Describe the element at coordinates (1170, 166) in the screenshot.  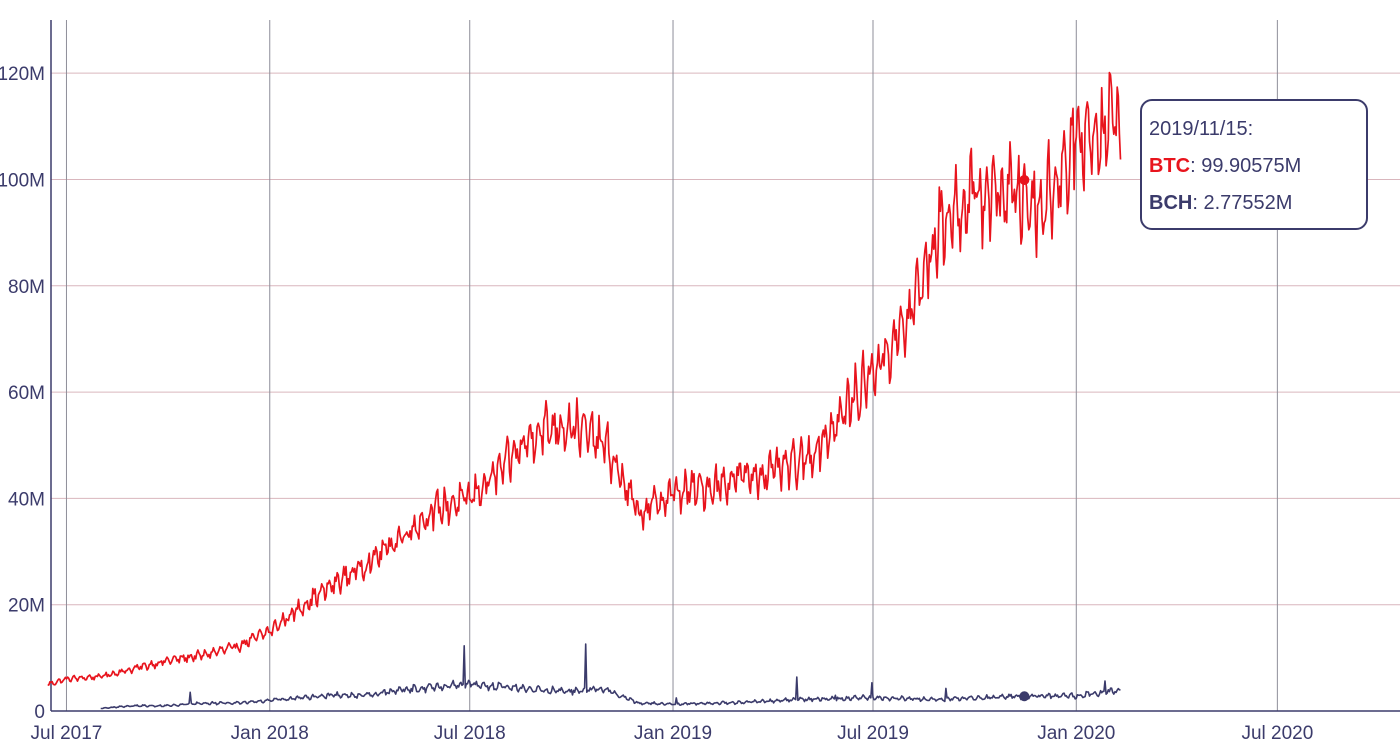
I see `tooltip-btc-label: BTC` at that location.